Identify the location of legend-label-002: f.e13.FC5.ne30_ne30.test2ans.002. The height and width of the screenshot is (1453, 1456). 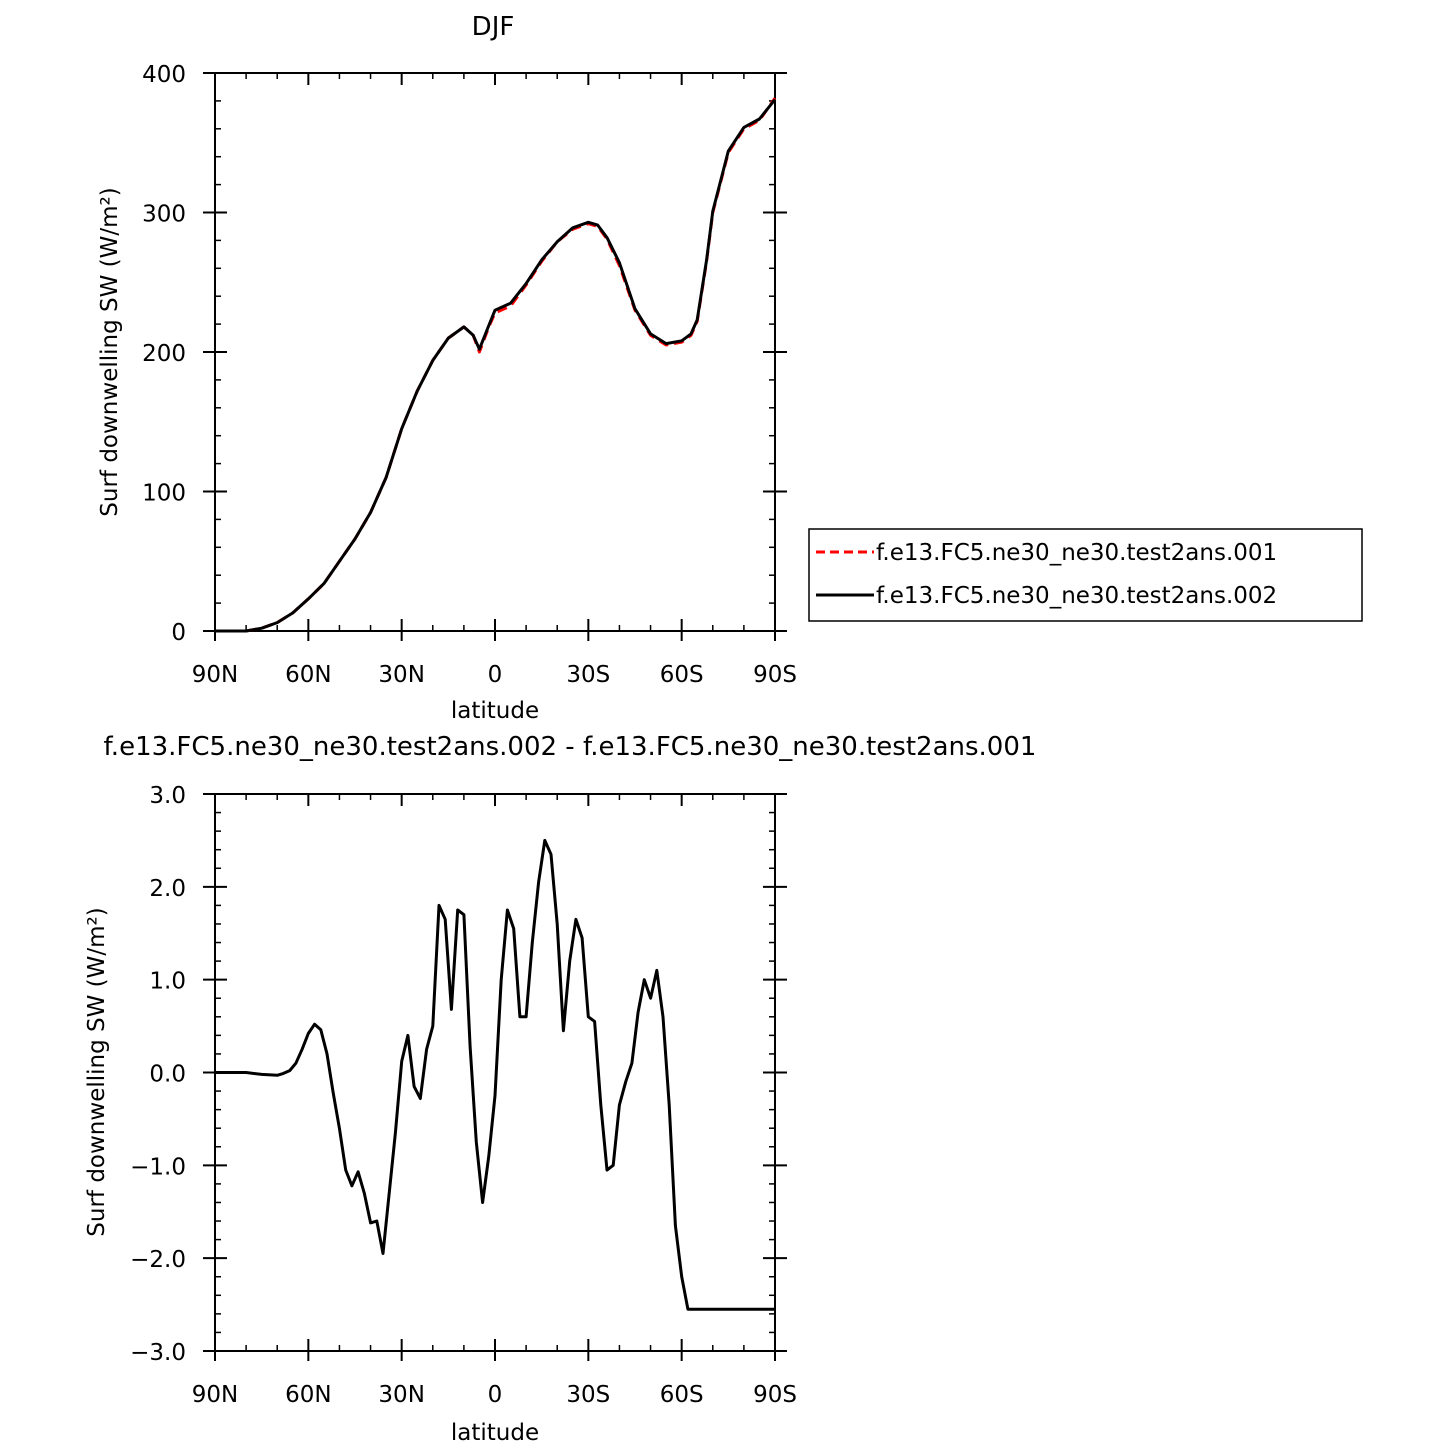
(1076, 596).